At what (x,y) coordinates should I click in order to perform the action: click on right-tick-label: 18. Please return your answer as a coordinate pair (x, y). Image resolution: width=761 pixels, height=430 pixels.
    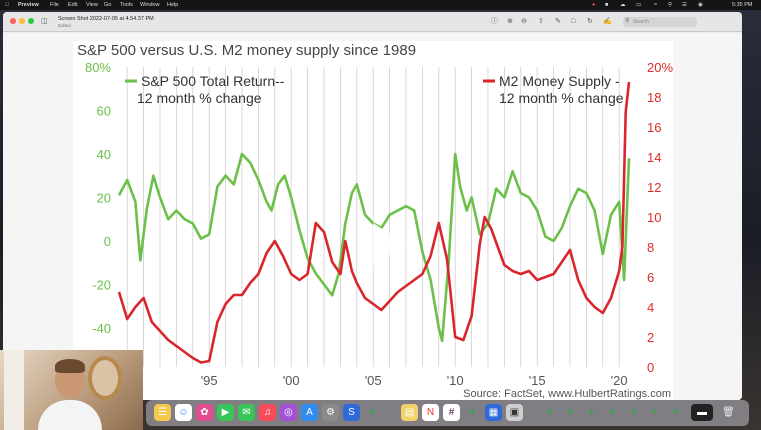
    Looking at the image, I should click on (654, 97).